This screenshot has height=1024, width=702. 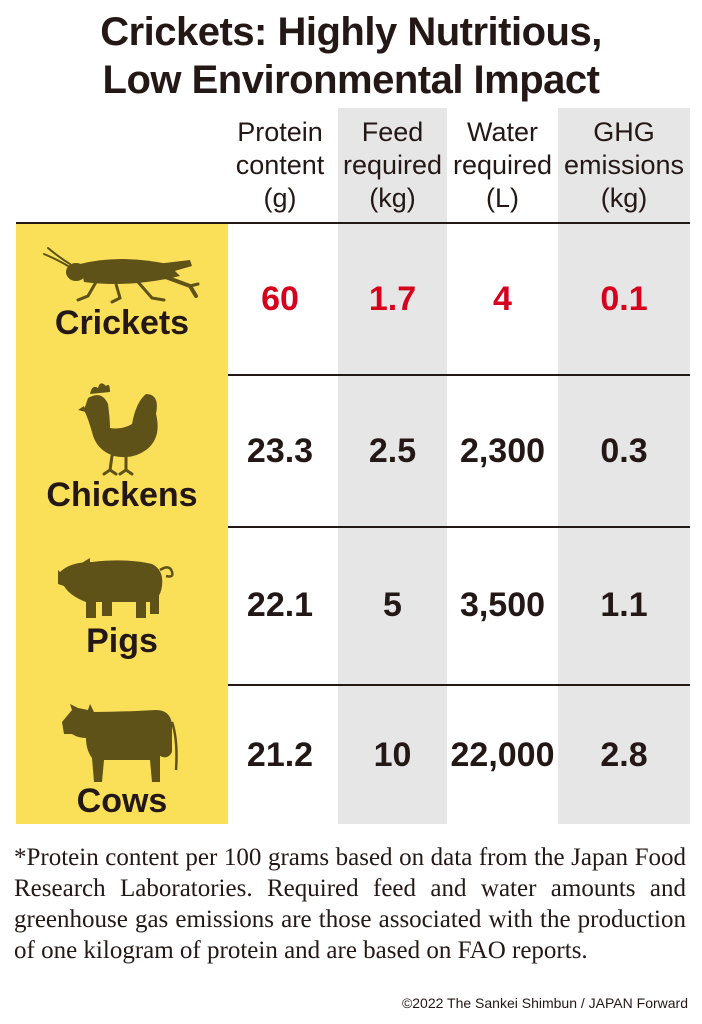 I want to click on feed-column-shade, so click(x=392, y=466).